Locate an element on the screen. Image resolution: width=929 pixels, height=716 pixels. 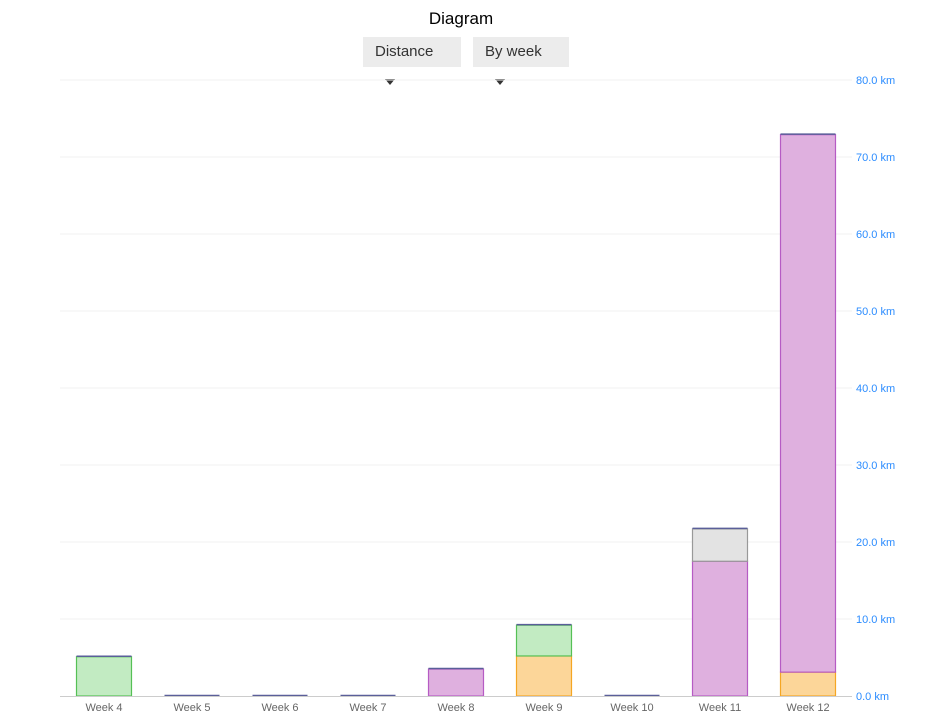
y-tick-label: 80.0 km is located at coordinates (875, 81).